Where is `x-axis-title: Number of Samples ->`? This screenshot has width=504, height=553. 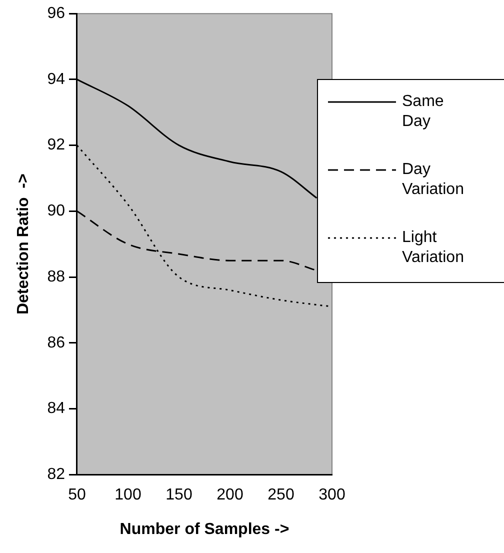 x-axis-title: Number of Samples -> is located at coordinates (205, 529).